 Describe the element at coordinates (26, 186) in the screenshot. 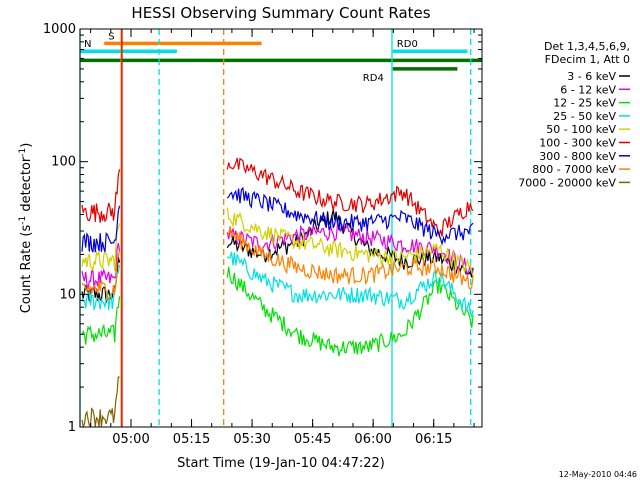

I see `y-axis-label-mid: detector` at that location.